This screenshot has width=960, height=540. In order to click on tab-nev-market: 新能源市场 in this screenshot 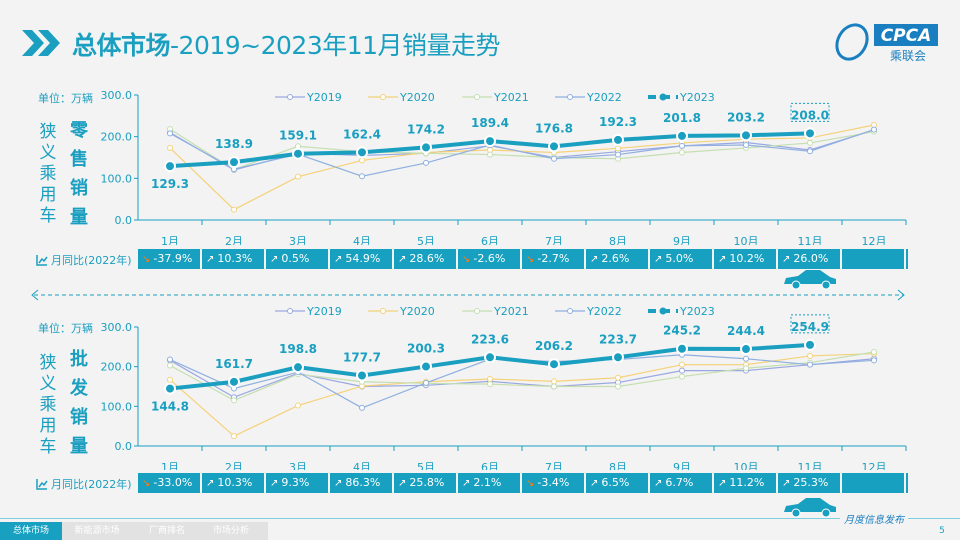, I will do `click(97, 531)`.